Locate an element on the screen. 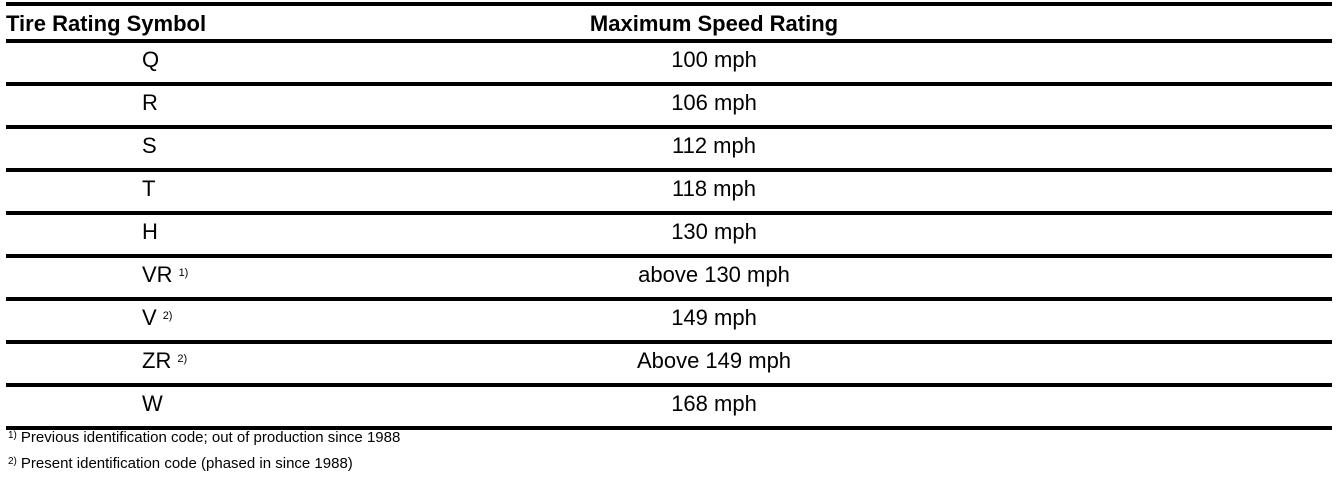  speed-cell: above 130 mph is located at coordinates (714, 274).